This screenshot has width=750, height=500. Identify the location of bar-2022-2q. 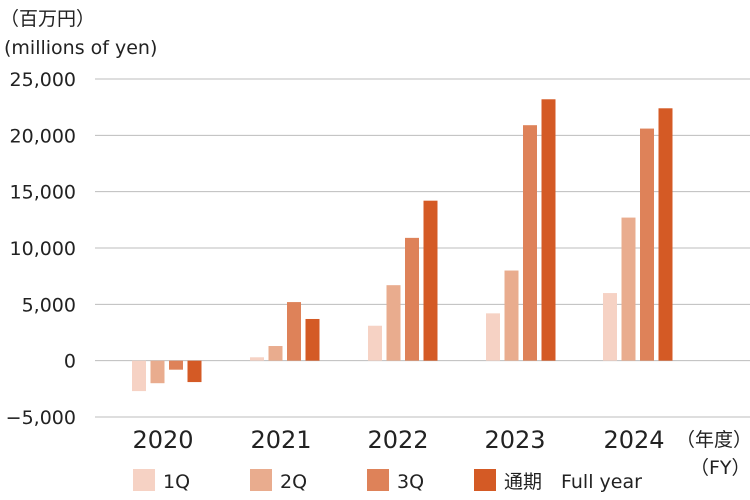
(393, 323).